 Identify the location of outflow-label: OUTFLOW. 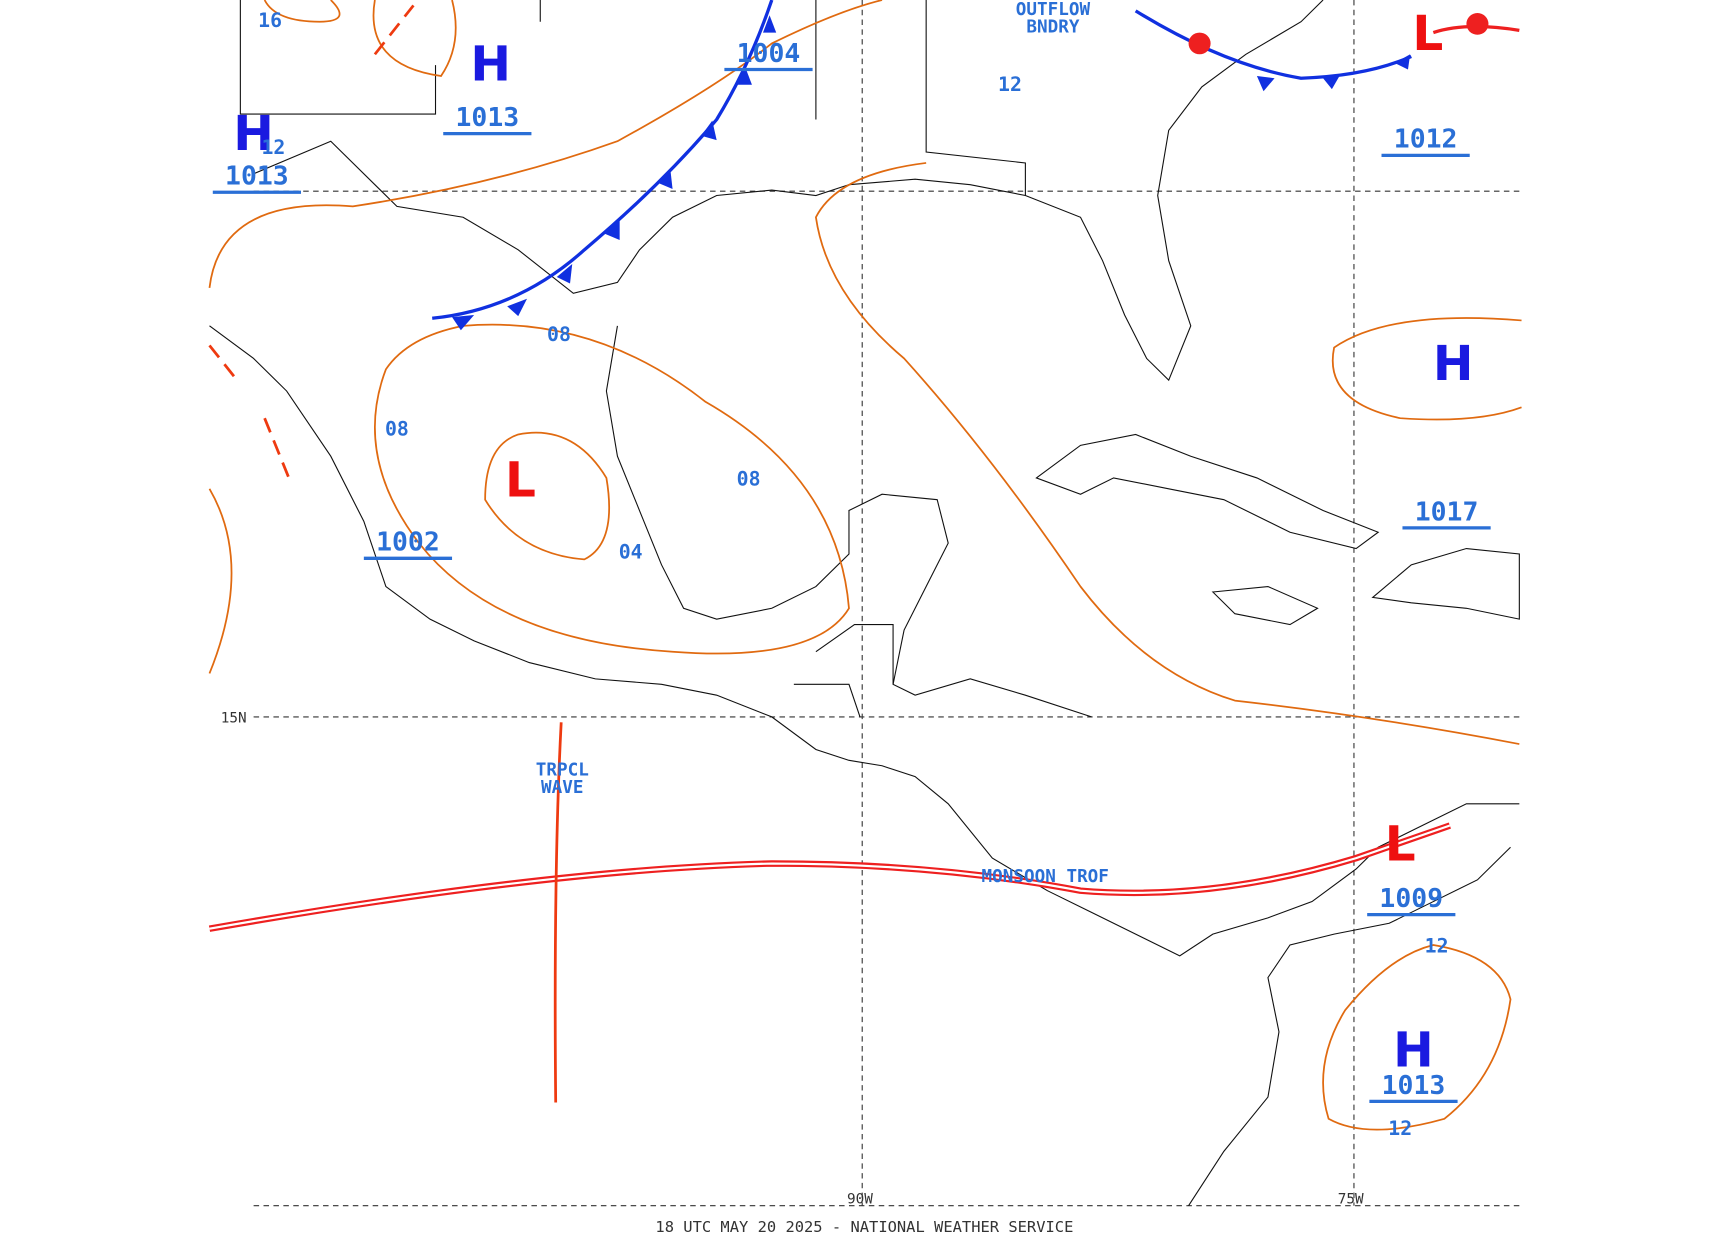
(1053, 10).